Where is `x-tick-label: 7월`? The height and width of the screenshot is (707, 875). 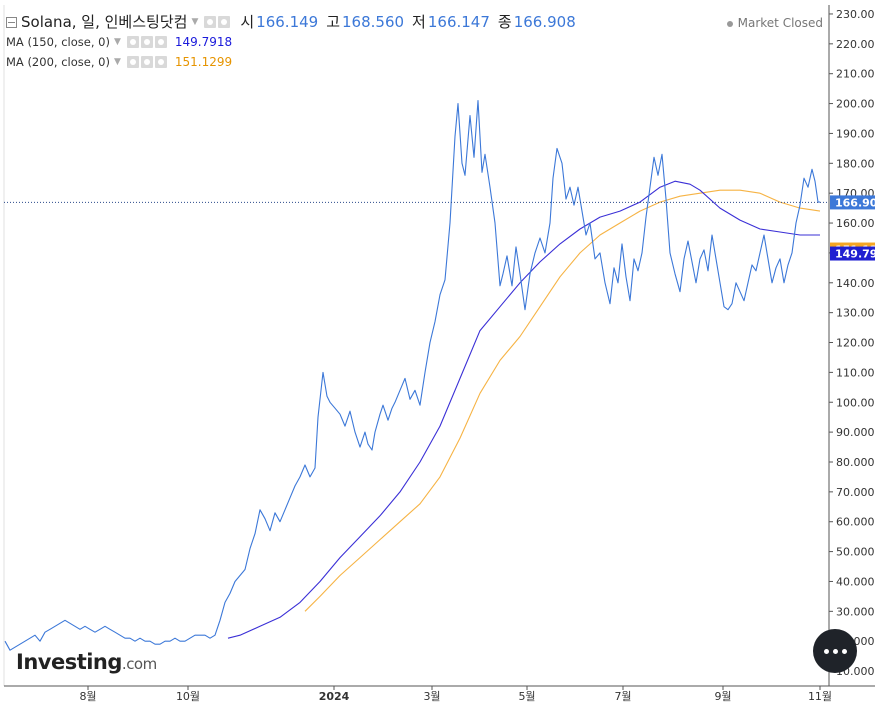 x-tick-label: 7월 is located at coordinates (622, 696).